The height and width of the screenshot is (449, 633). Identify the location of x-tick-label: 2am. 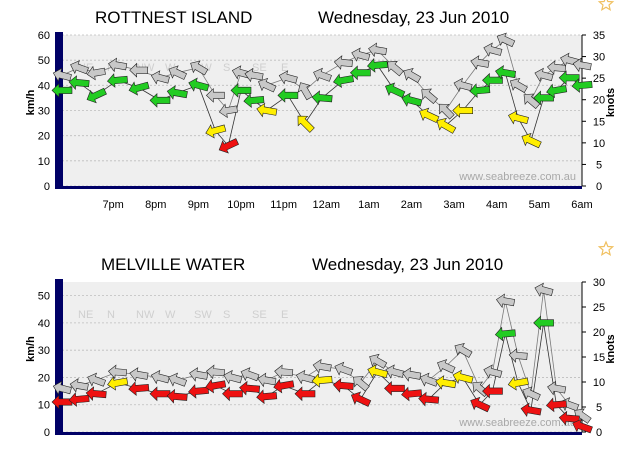
(411, 205).